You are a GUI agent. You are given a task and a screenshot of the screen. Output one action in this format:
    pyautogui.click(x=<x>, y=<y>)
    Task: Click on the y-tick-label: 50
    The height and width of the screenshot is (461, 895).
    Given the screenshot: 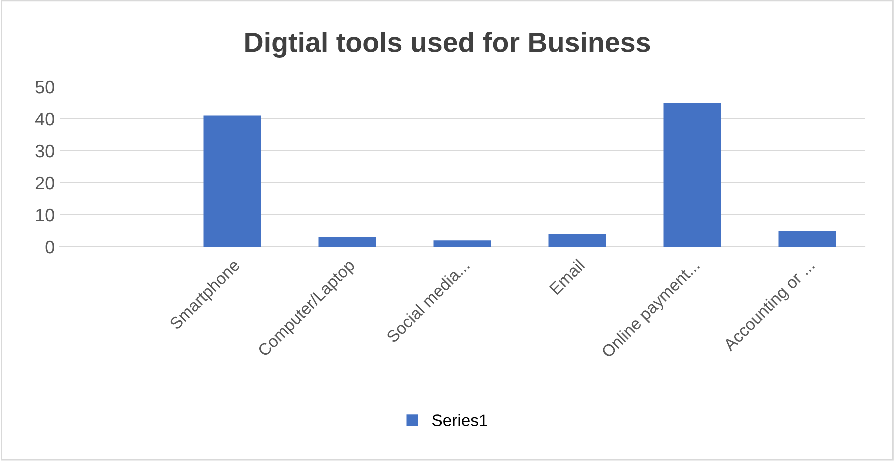 What is the action you would take?
    pyautogui.click(x=45, y=87)
    